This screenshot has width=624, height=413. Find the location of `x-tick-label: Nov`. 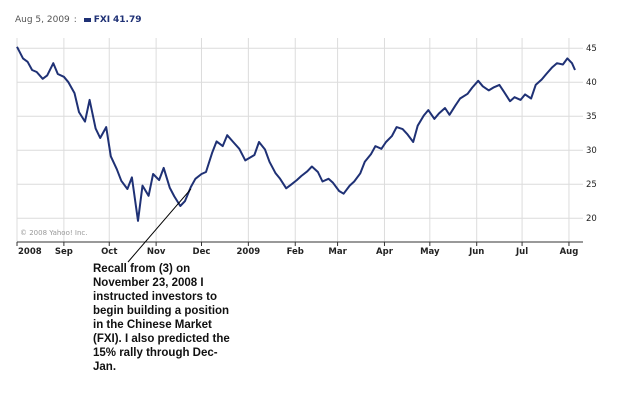

x-tick-label: Nov is located at coordinates (156, 252).